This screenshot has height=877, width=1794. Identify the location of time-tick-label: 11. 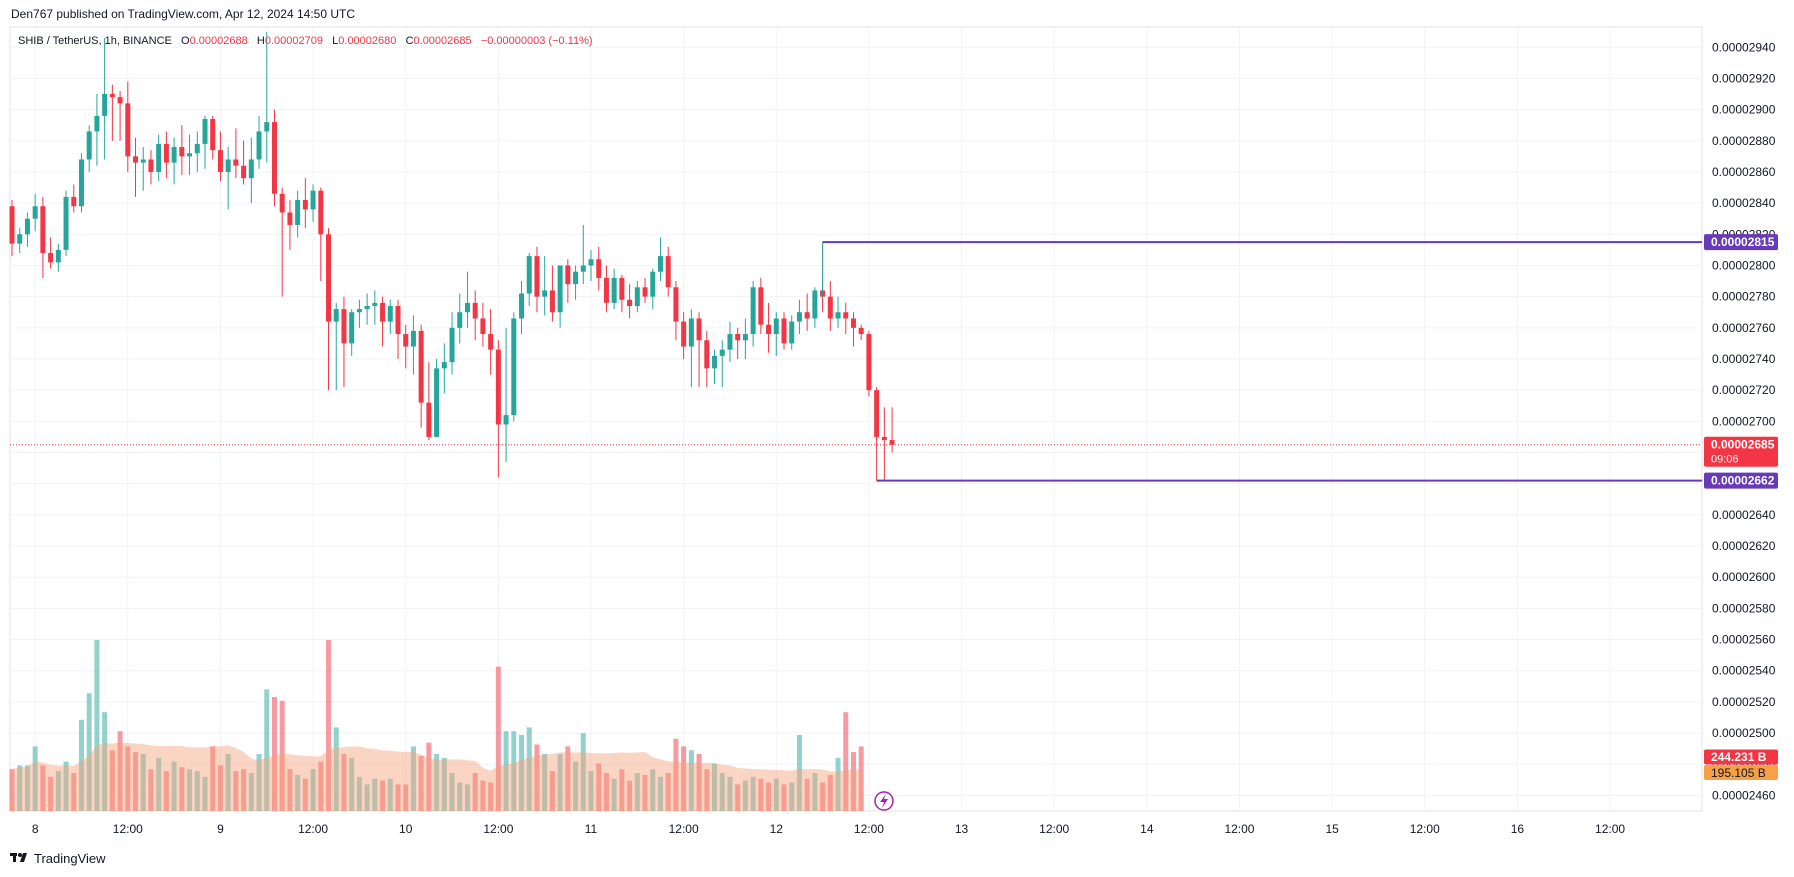
(591, 829).